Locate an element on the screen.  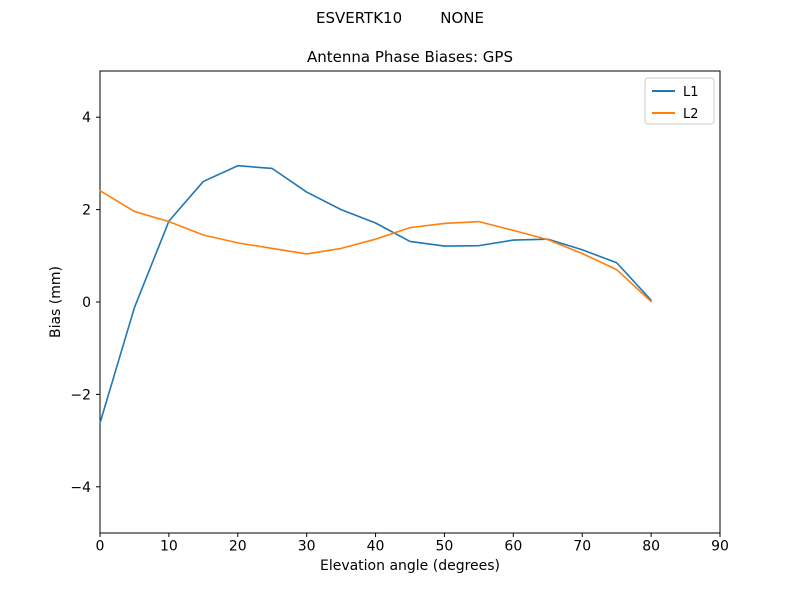
x-tick-label: 40 is located at coordinates (376, 547).